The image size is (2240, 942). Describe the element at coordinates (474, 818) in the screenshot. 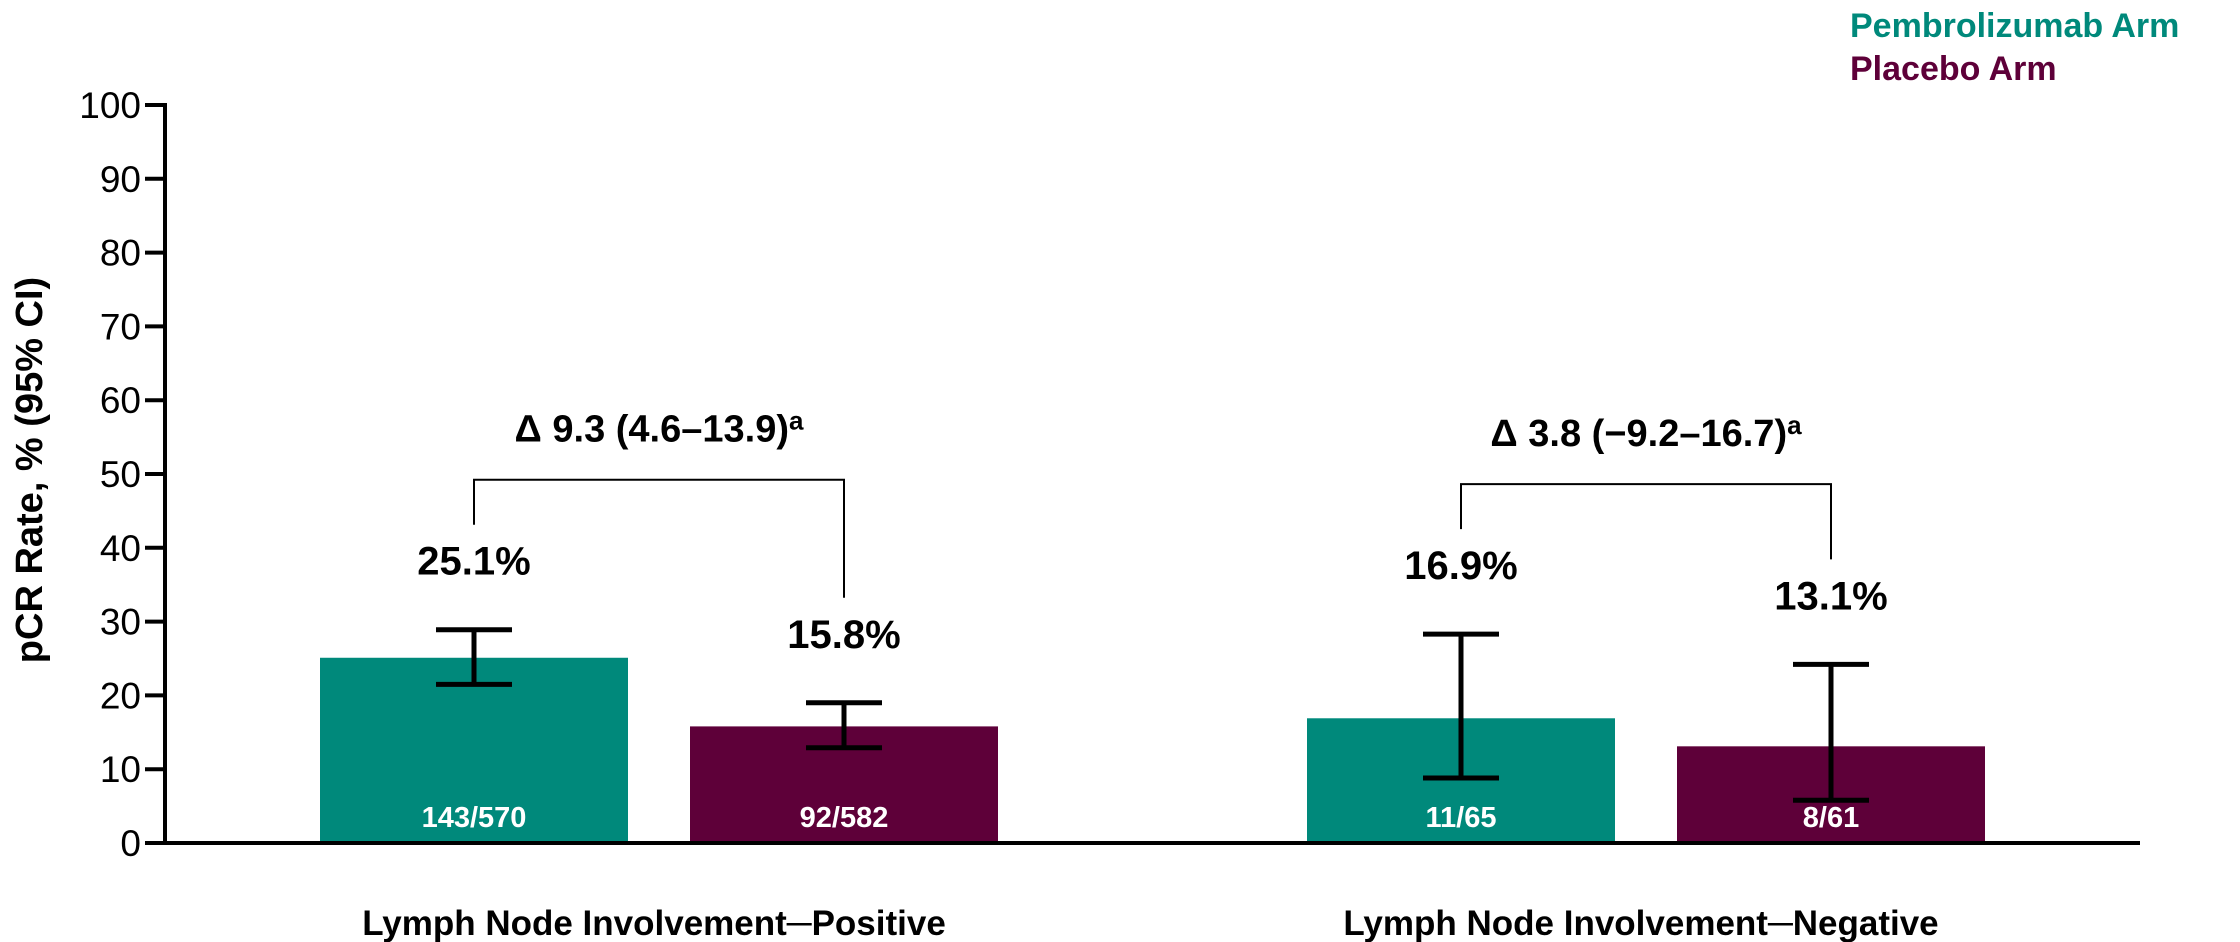

I see `bar-count-label: 143/570` at that location.